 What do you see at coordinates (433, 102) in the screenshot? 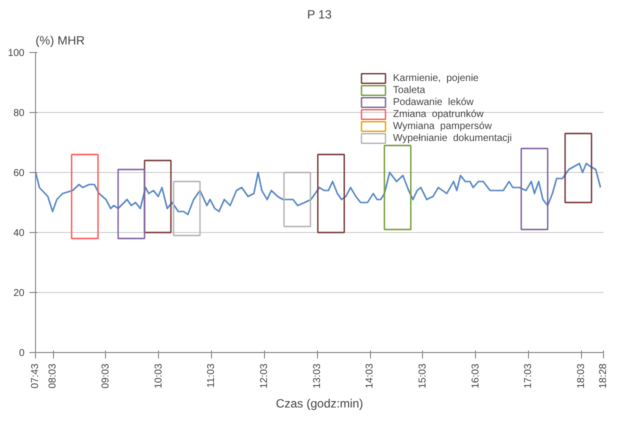
I see `legend-label: Podawanie leków` at bounding box center [433, 102].